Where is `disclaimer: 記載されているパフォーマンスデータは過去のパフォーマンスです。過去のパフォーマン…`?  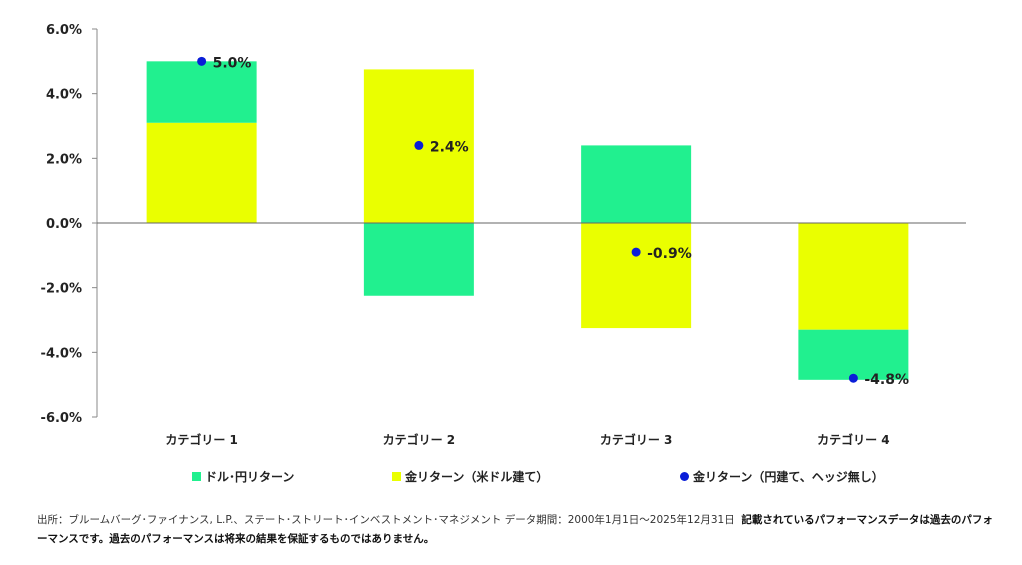
disclaimer: 記載されているパフォーマンスデータは過去のパフォーマンスです。過去のパフォーマン… is located at coordinates (515, 529).